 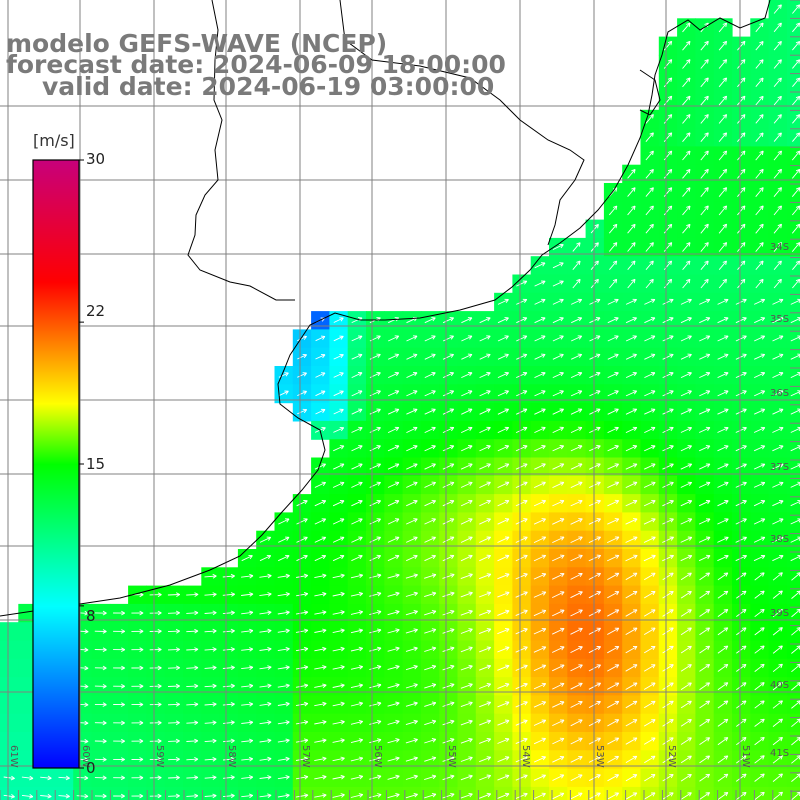 What do you see at coordinates (779, 467) in the screenshot?
I see `lat-label: 37S` at bounding box center [779, 467].